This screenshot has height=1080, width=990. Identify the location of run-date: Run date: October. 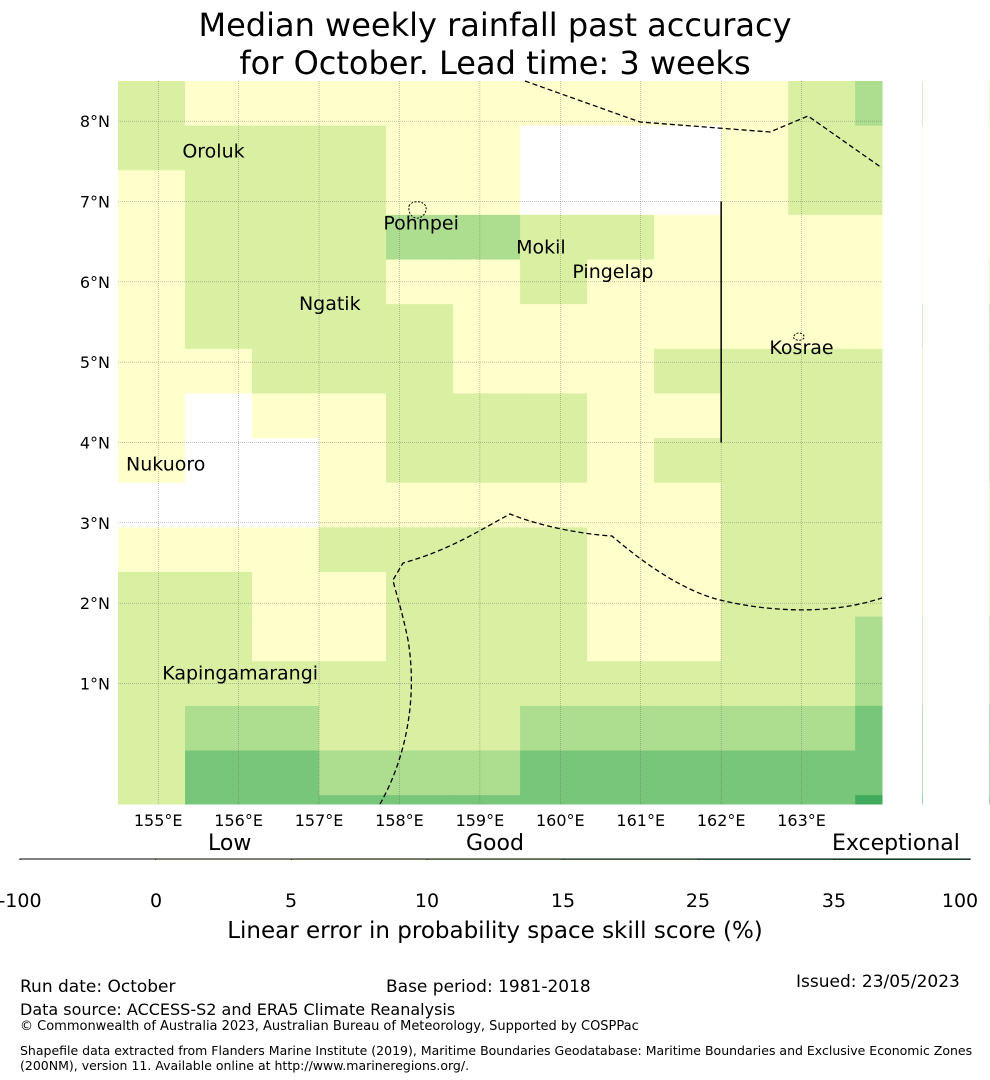
(98, 987).